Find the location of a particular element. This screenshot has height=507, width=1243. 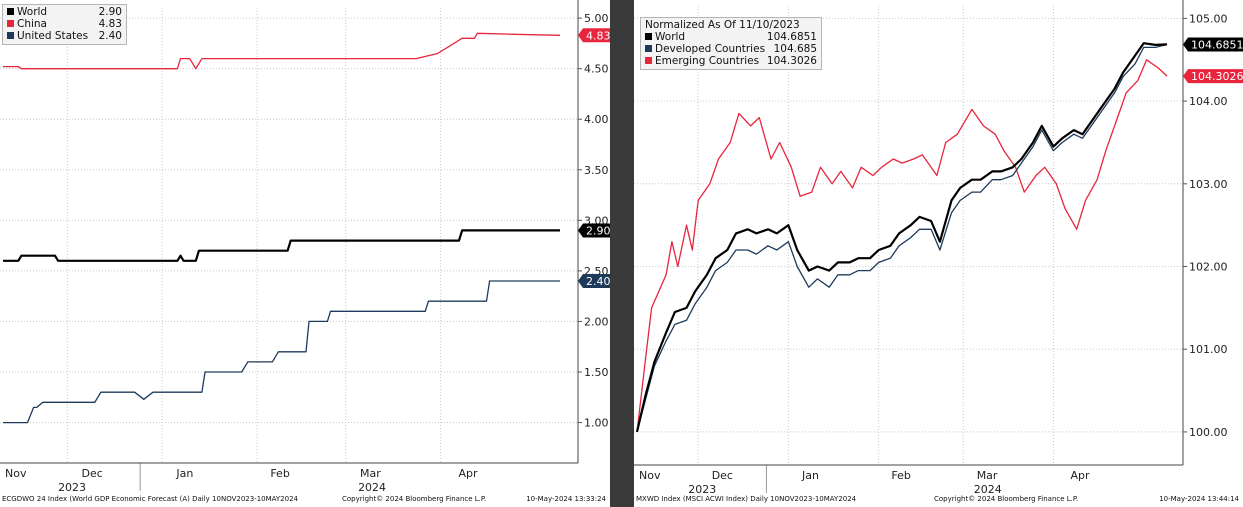

series-line-world is located at coordinates (281, 245).